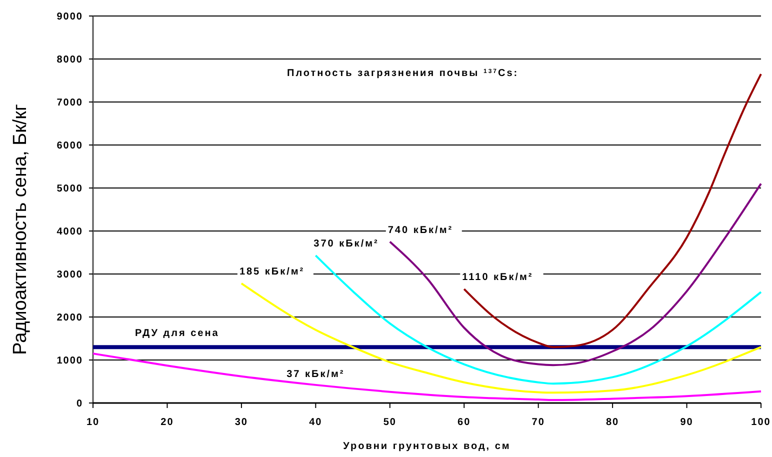 The height and width of the screenshot is (457, 772). Describe the element at coordinates (315, 374) in the screenshot. I see `series-label: 37 кБк/м²` at that location.